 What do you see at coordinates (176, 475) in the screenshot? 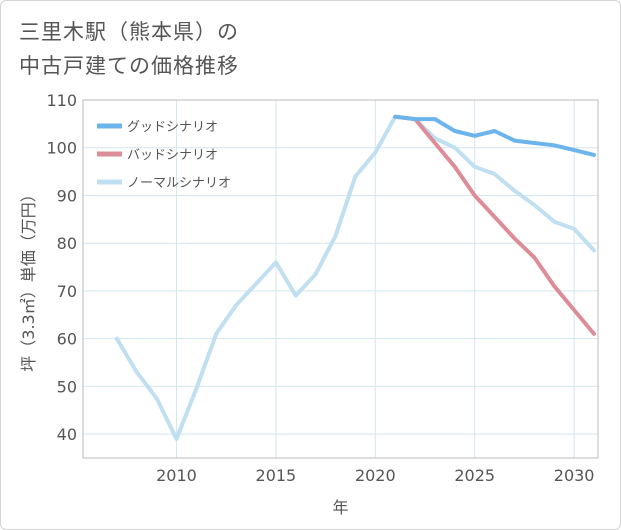
I see `x-tick-label: 2010` at bounding box center [176, 475].